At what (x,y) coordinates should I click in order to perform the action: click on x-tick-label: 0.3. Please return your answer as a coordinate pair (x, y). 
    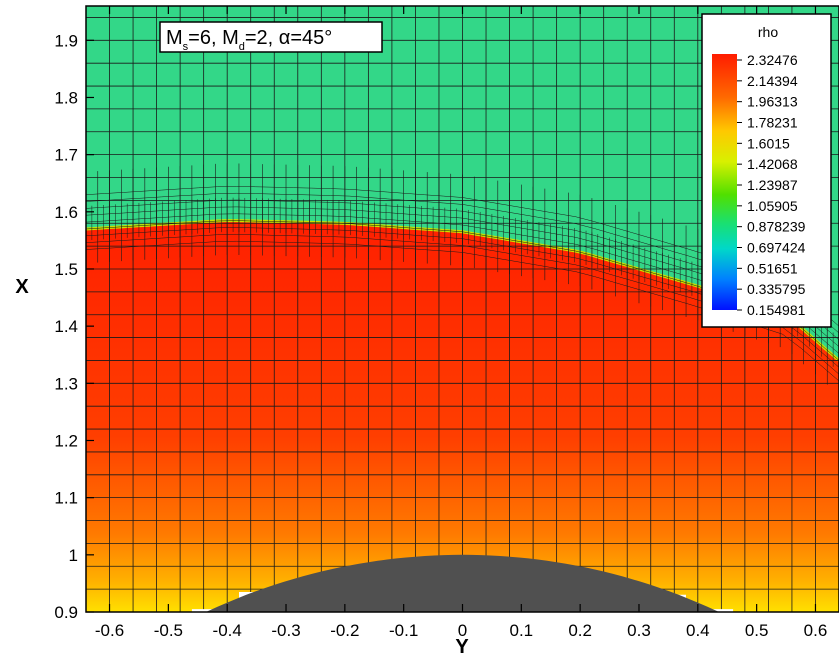
    Looking at the image, I should click on (639, 630).